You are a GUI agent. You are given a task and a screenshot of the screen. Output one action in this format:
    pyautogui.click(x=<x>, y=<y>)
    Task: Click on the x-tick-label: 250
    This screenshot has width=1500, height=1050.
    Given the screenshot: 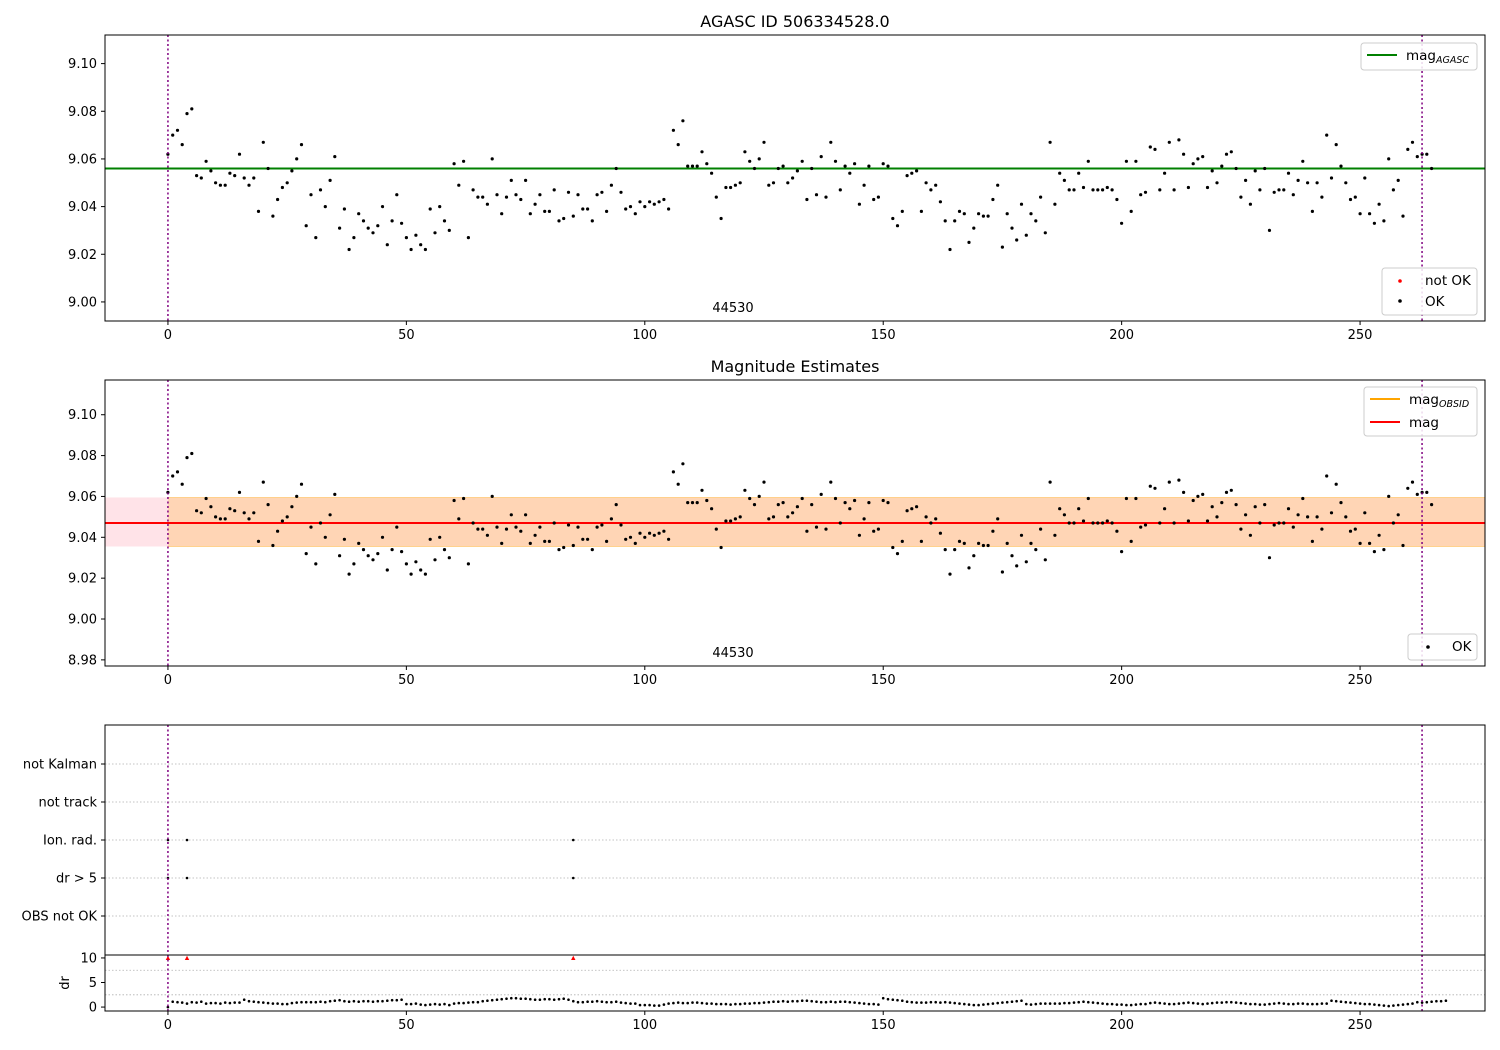 What is the action you would take?
    pyautogui.click(x=1360, y=680)
    